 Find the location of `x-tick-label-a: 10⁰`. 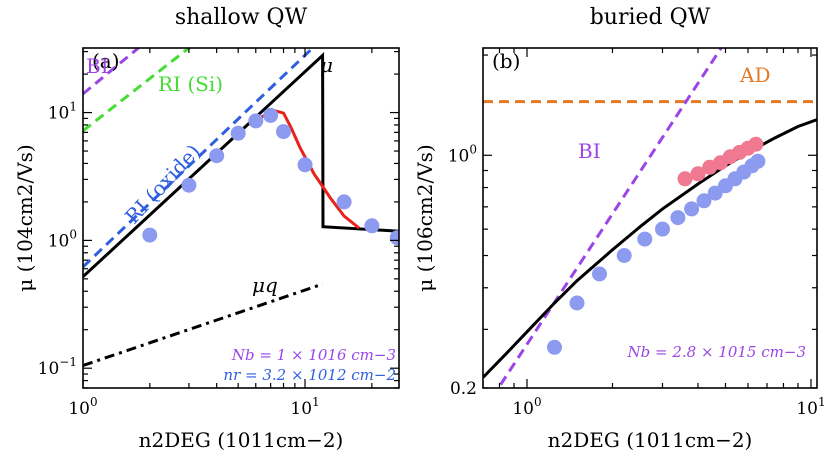

x-tick-label-a: 10⁰ is located at coordinates (82, 407).